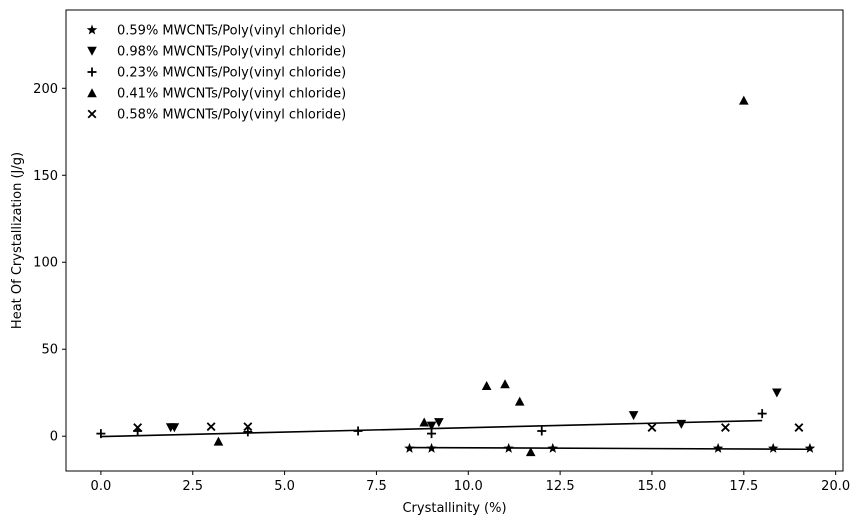 The image size is (857, 525). Describe the element at coordinates (45, 176) in the screenshot. I see `y-tick-label: 150` at that location.